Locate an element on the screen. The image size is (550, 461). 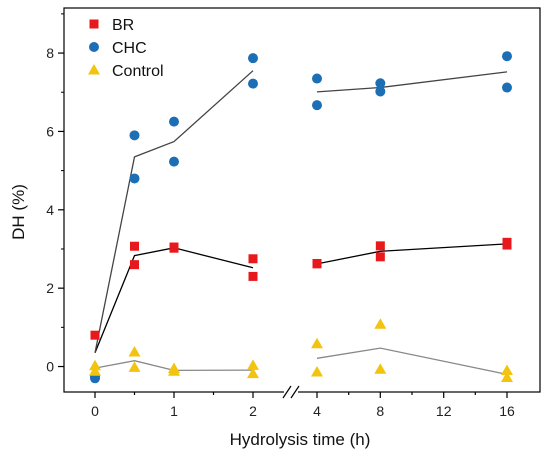
chc-fit-line is located at coordinates (412, 82).